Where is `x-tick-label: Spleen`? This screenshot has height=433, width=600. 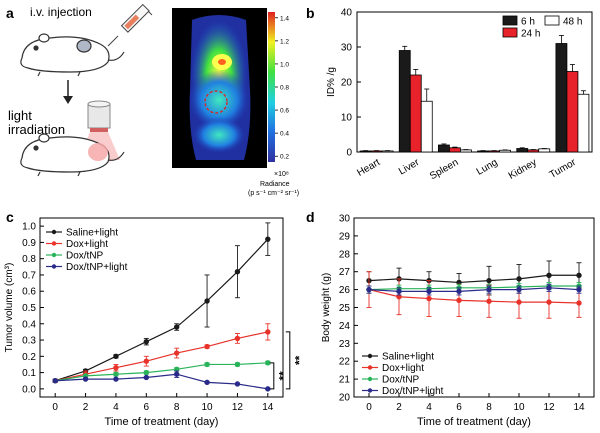 x-tick-label: Spleen is located at coordinates (444, 169).